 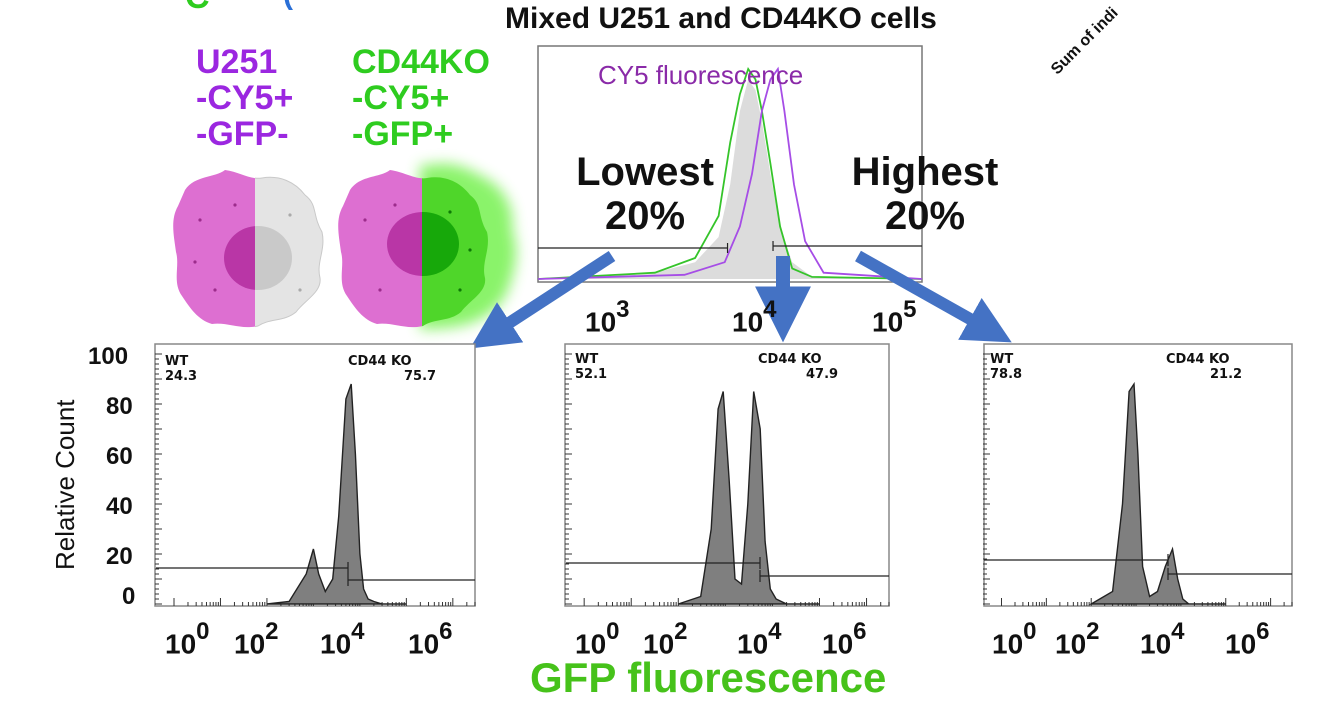 What do you see at coordinates (1077, 639) in the screenshot?
I see `p3-x-tick-1e2: 10²` at bounding box center [1077, 639].